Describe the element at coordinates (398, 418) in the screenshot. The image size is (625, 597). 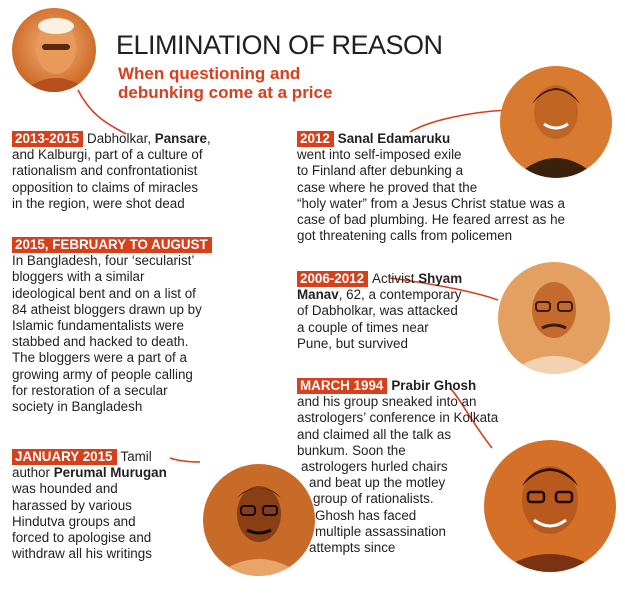
I see `entry-line: astrologers’ conference in Kolkata` at that location.